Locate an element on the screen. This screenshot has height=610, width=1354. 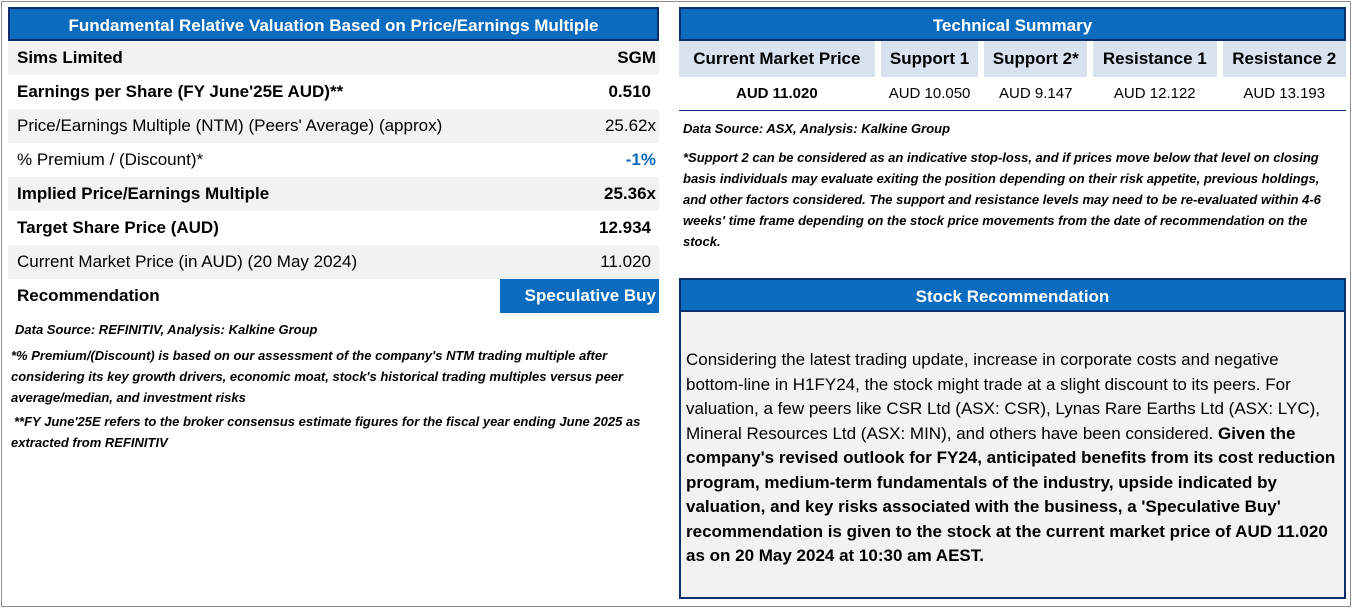
current-price-value: 11.020 is located at coordinates (579, 262).